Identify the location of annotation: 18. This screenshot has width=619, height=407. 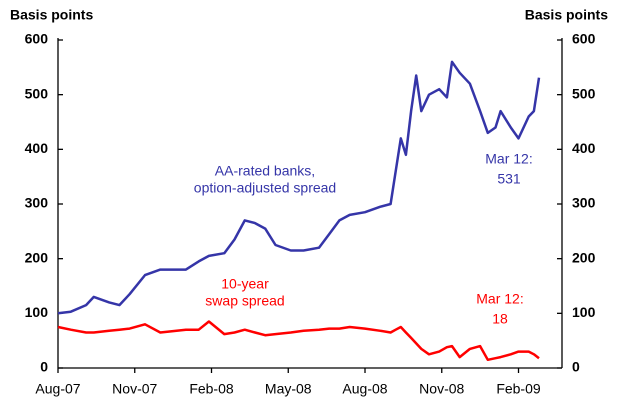
(500, 319).